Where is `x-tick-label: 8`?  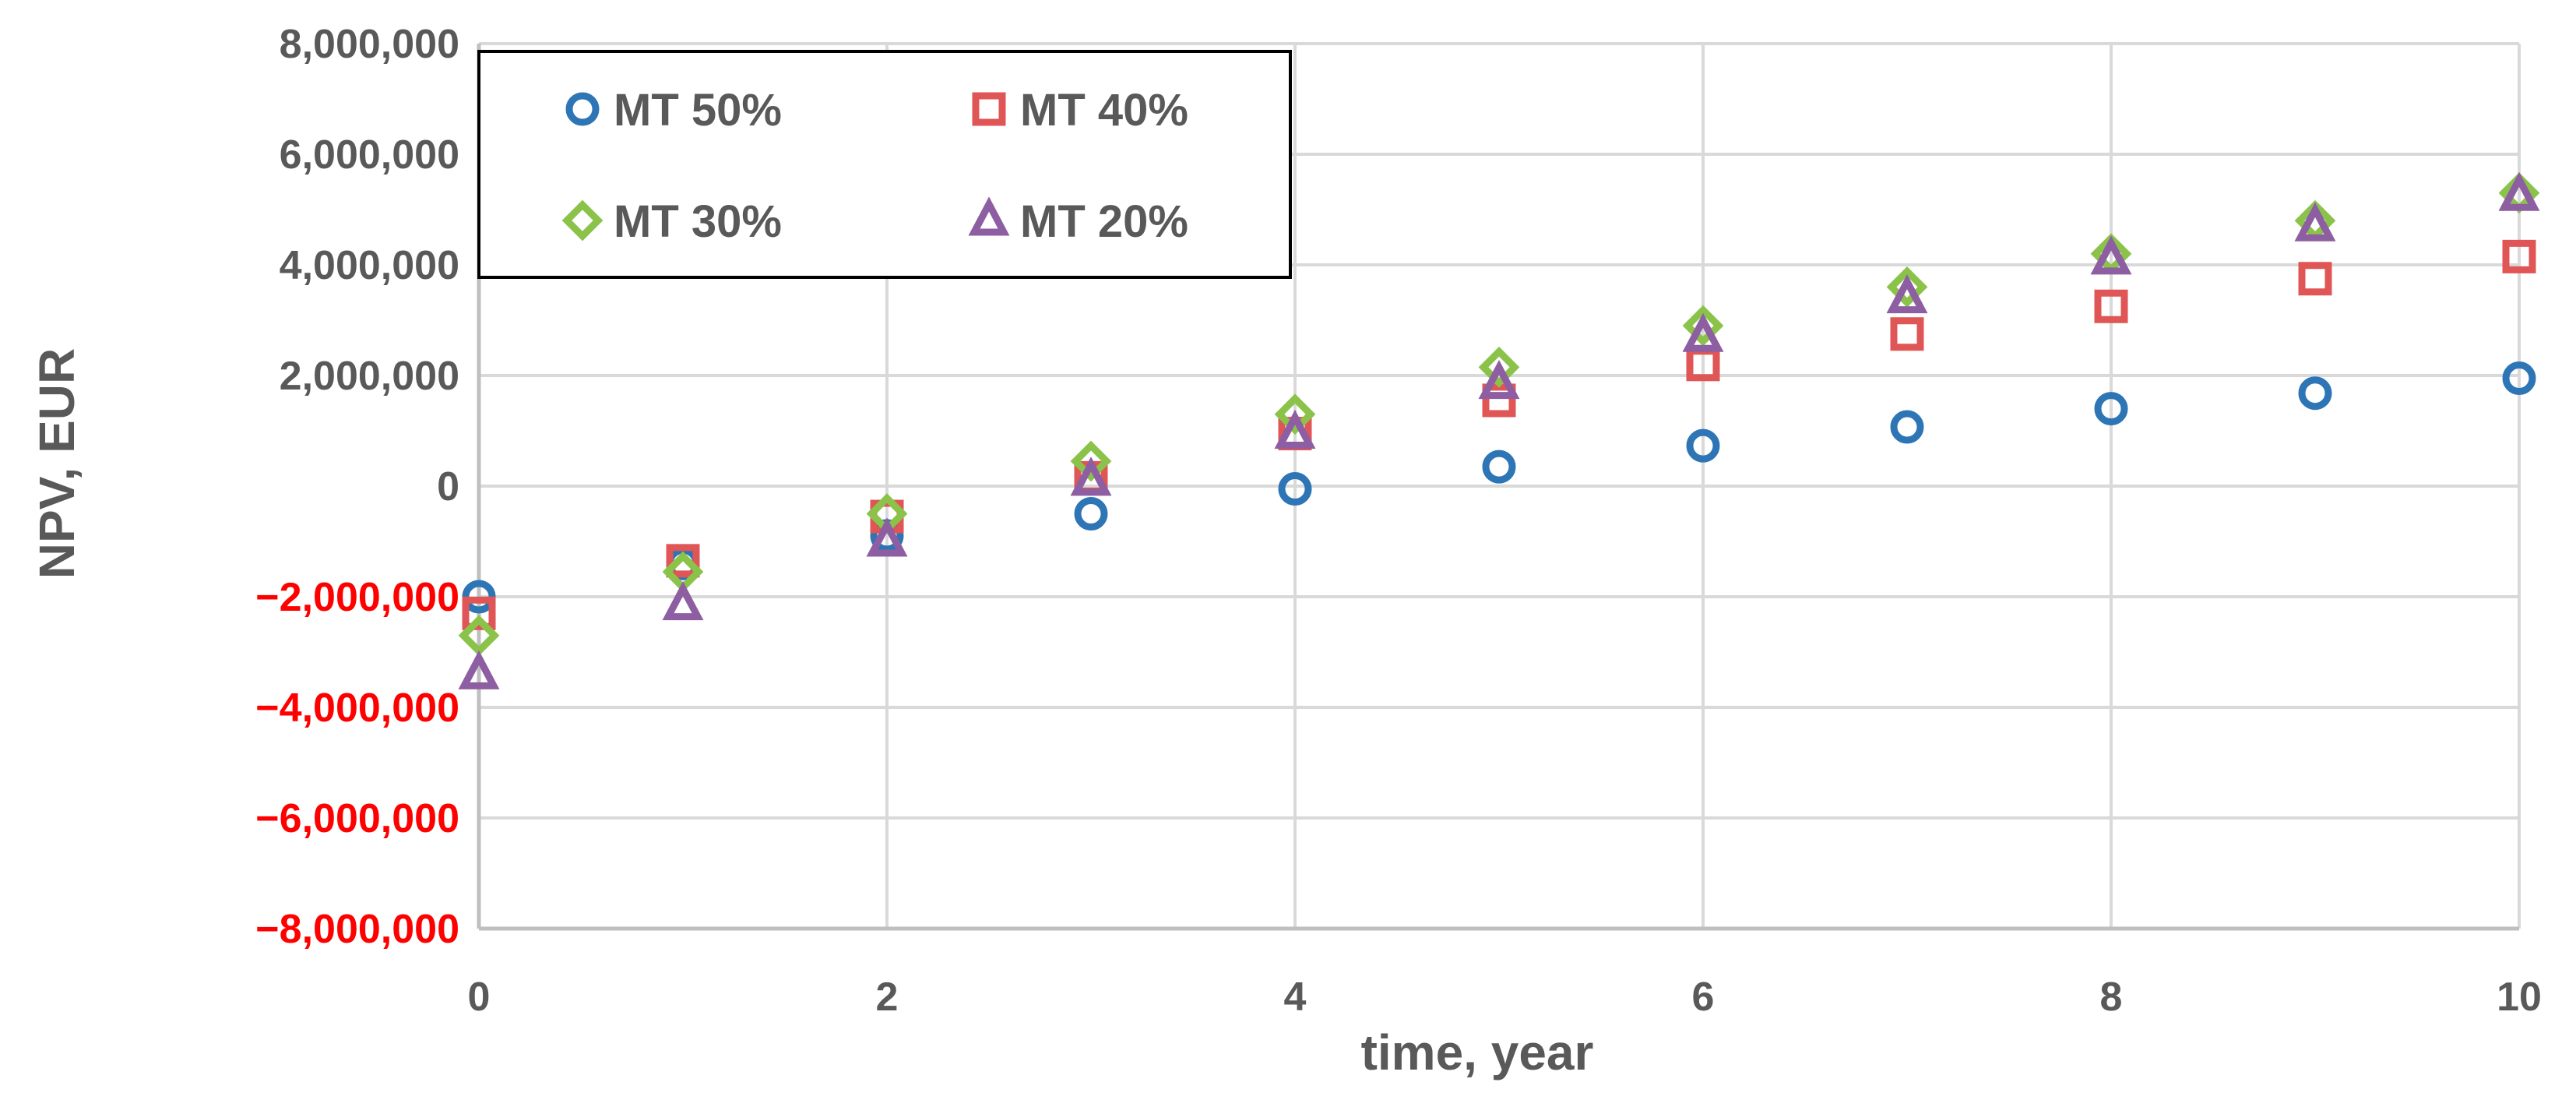
x-tick-label: 8 is located at coordinates (2111, 997).